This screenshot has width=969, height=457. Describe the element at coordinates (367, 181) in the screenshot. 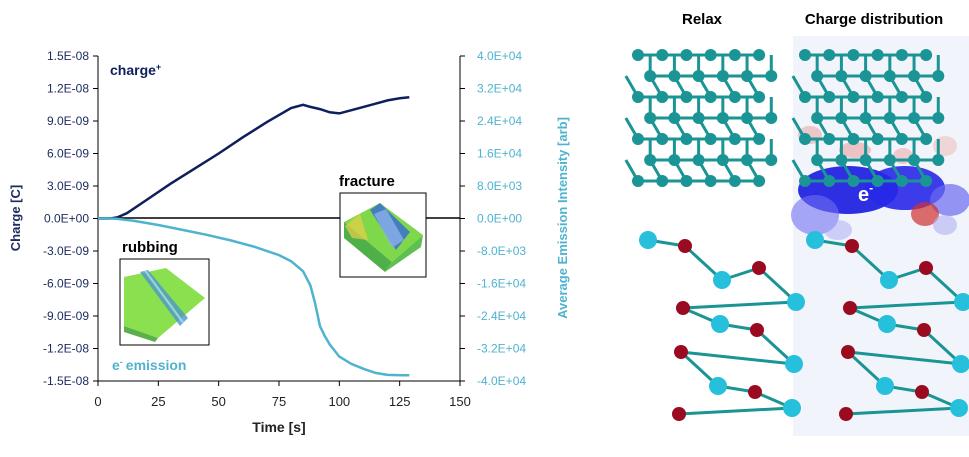

I see `fracture-label: fracture` at that location.